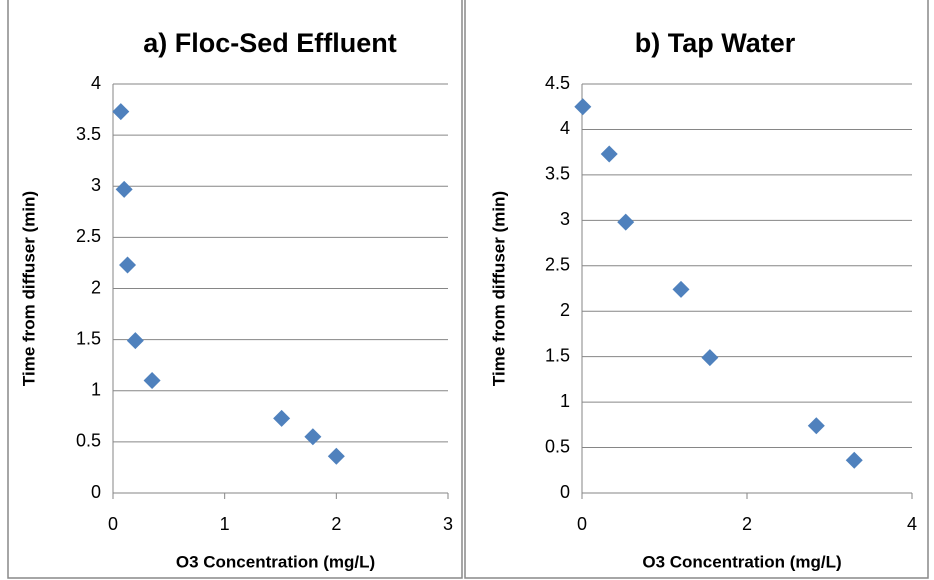  I want to click on chart-title: a) Floc-Sed Effluent, so click(270, 43).